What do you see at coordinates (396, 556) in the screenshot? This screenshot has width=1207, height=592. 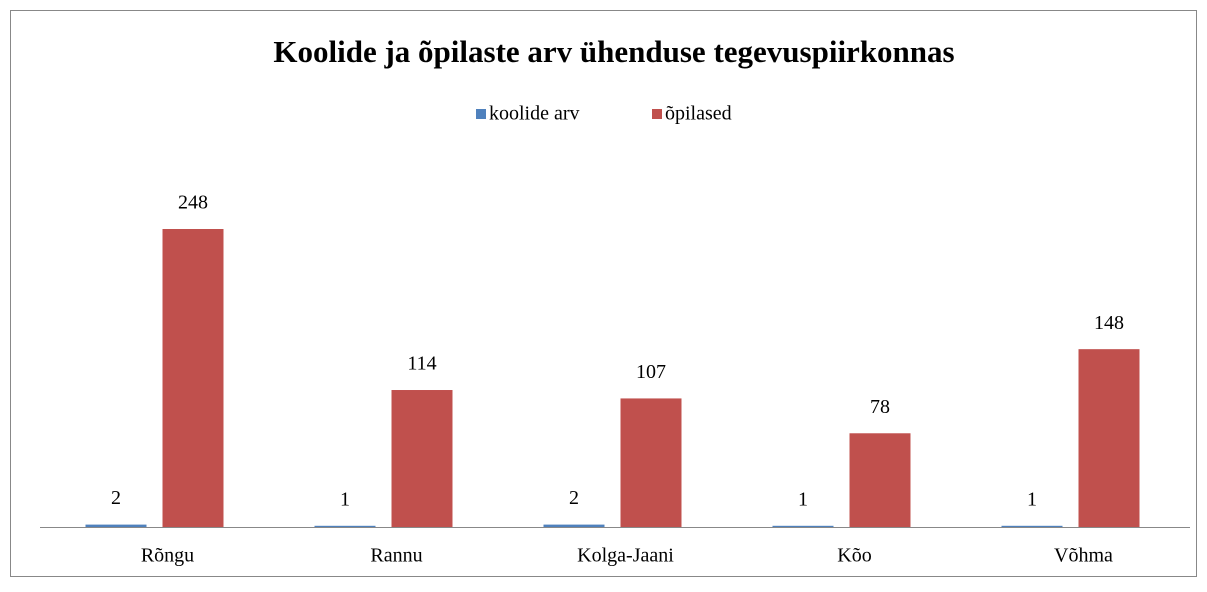 I see `x-tick-label: Rannu` at bounding box center [396, 556].